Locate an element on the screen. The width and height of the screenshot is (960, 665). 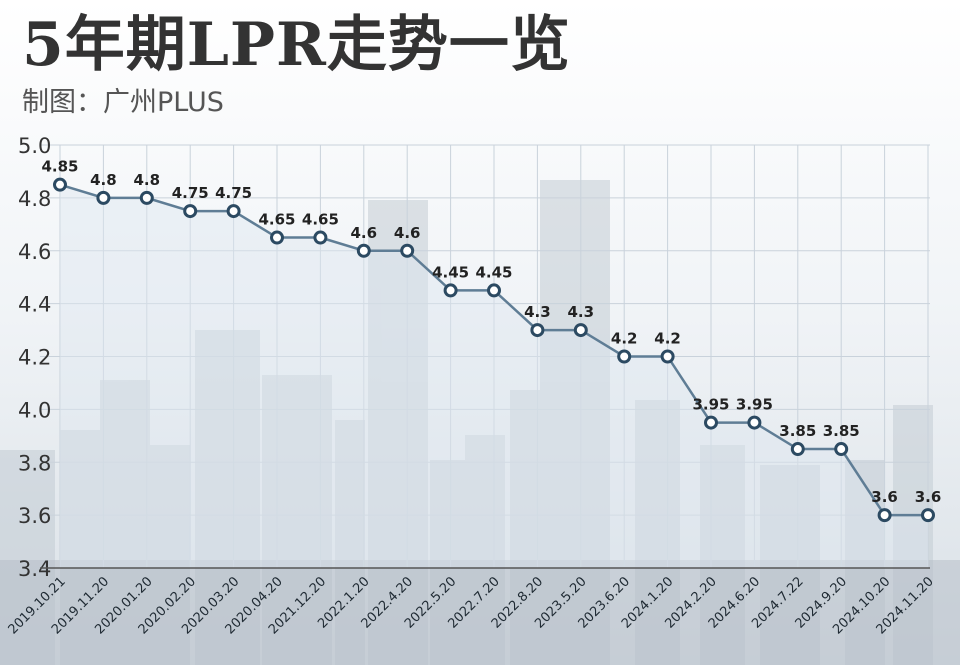
chart-title: 5年期LPR走势一览 is located at coordinates (296, 45).